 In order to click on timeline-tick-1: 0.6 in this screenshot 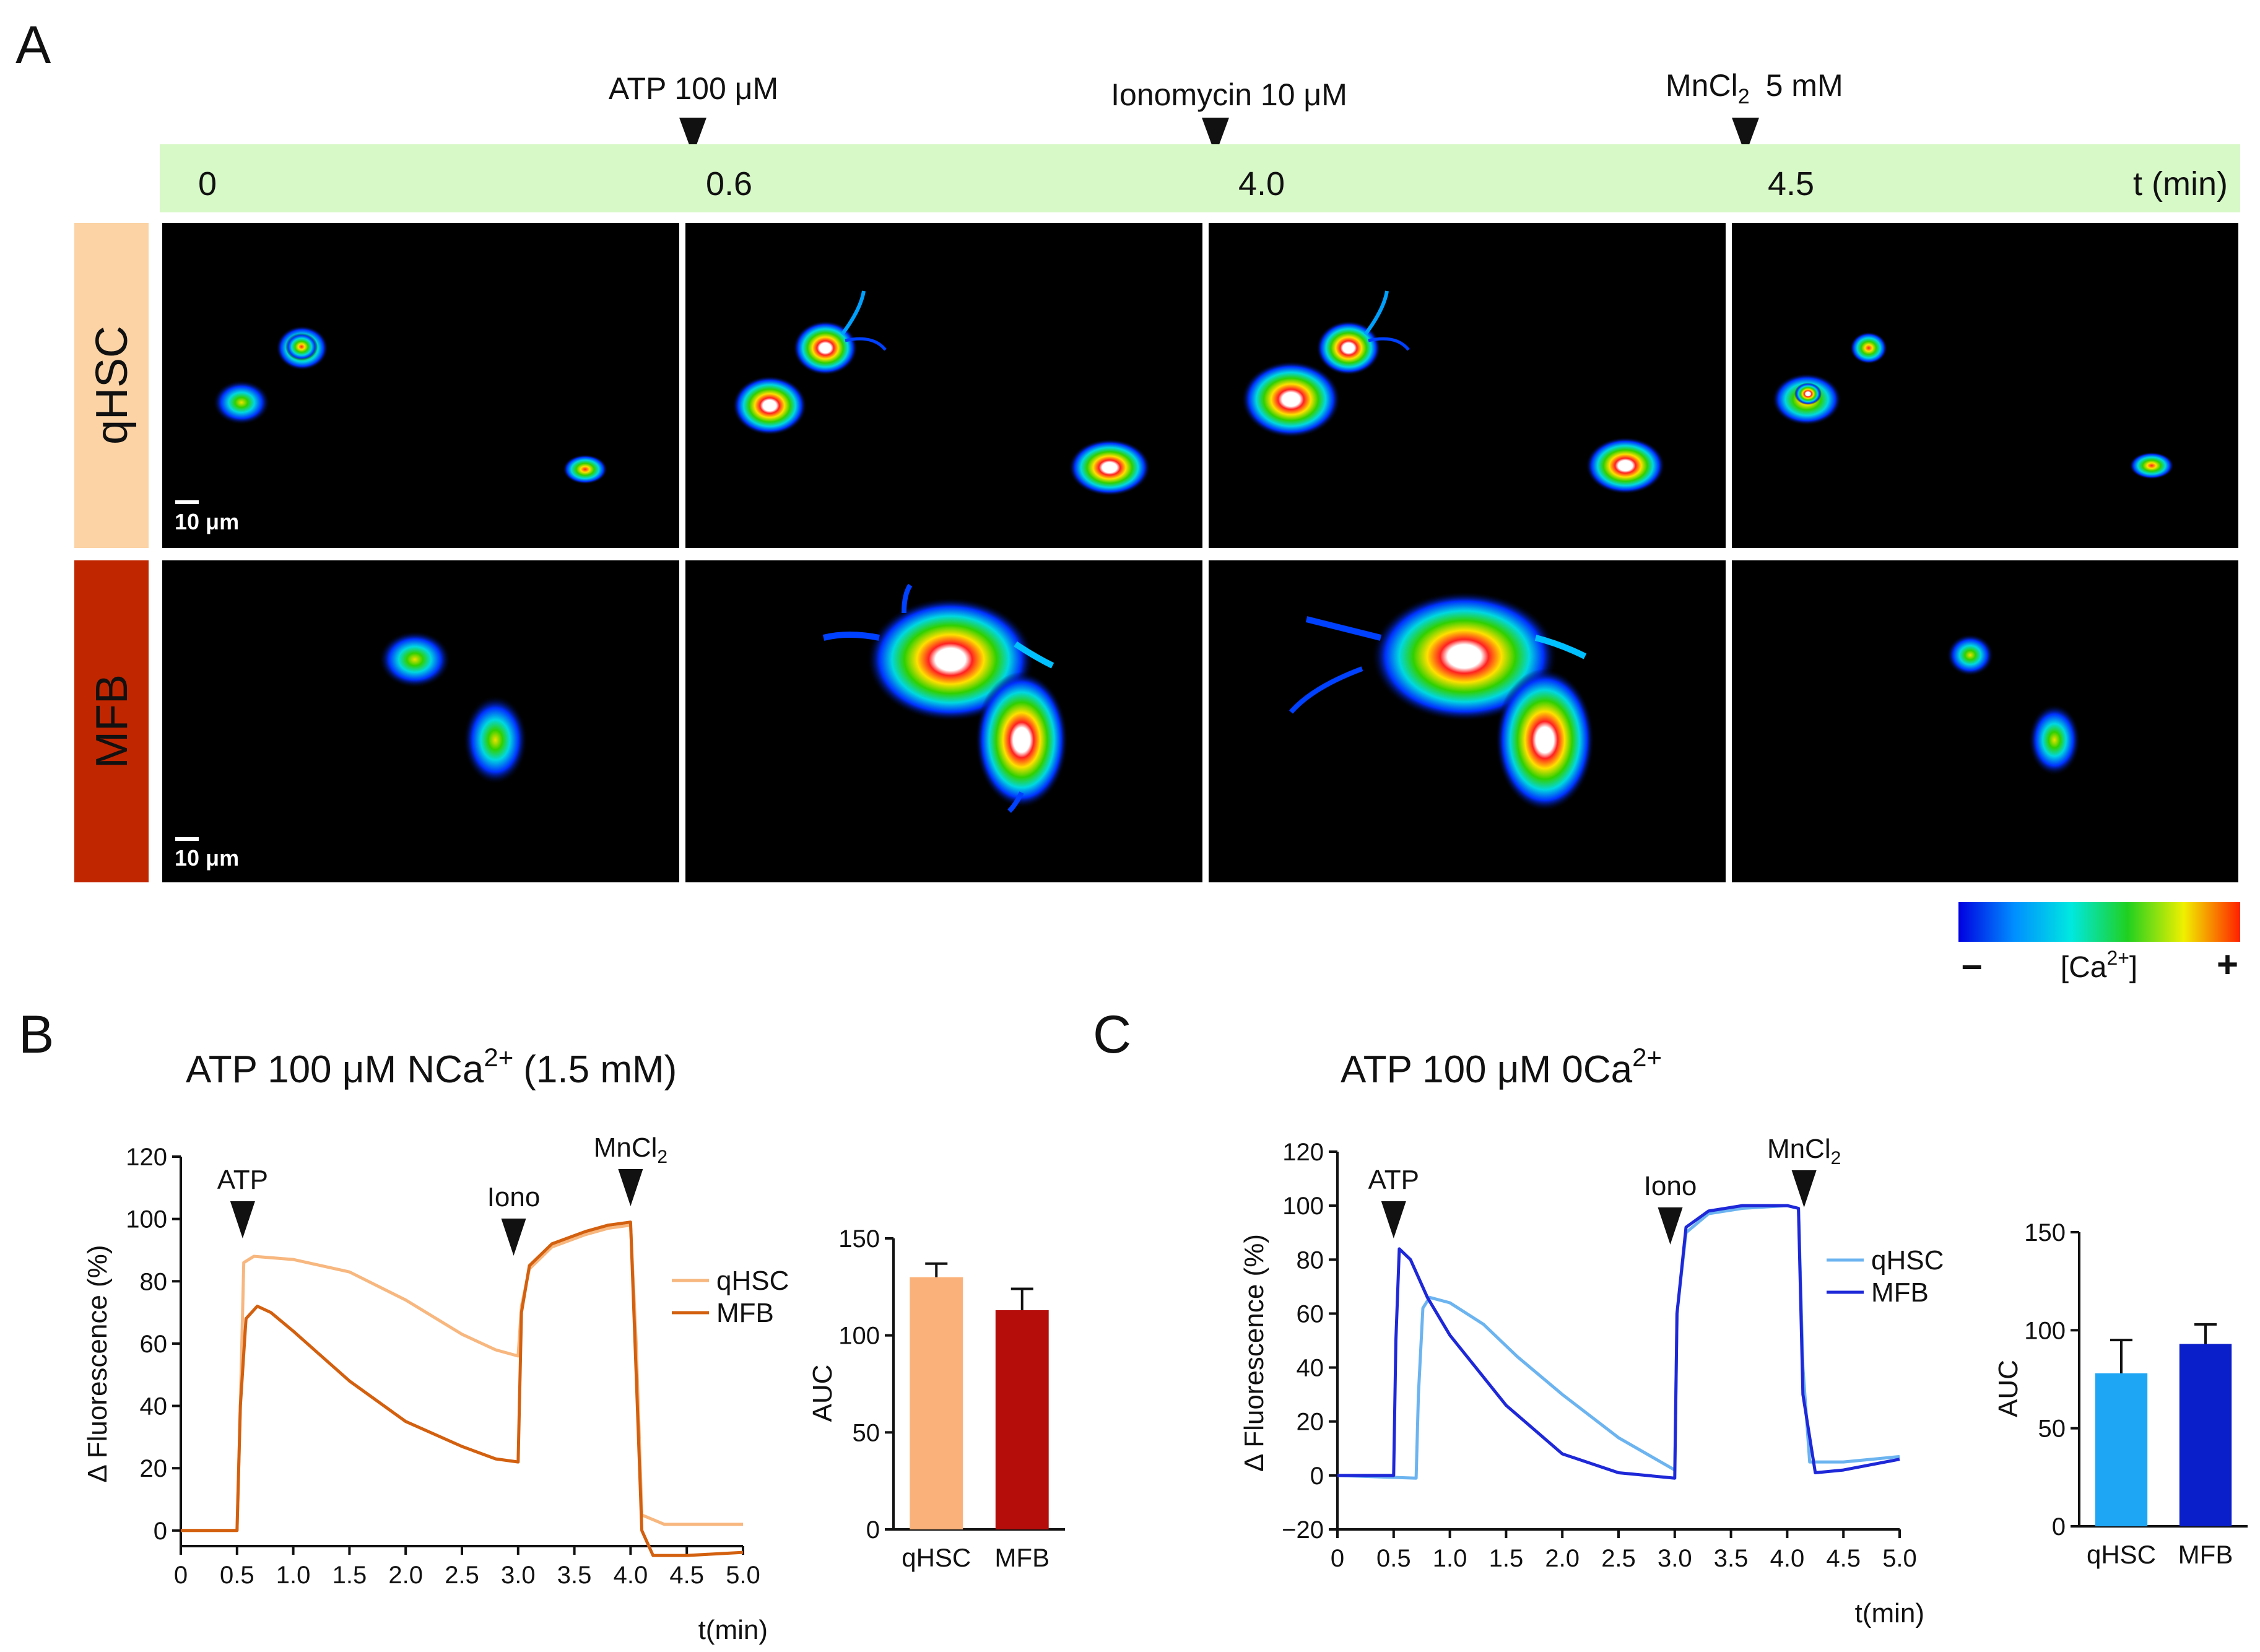, I will do `click(729, 183)`.